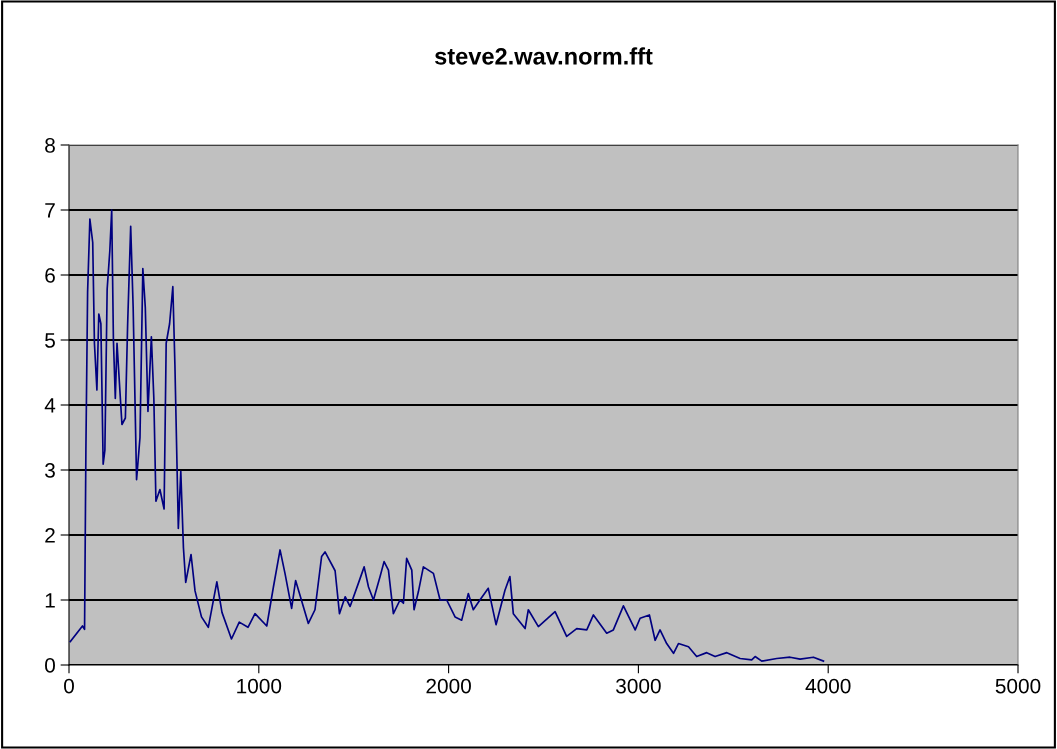 This screenshot has height=749, width=1057. What do you see at coordinates (50, 470) in the screenshot?
I see `y-tick-label: 3` at bounding box center [50, 470].